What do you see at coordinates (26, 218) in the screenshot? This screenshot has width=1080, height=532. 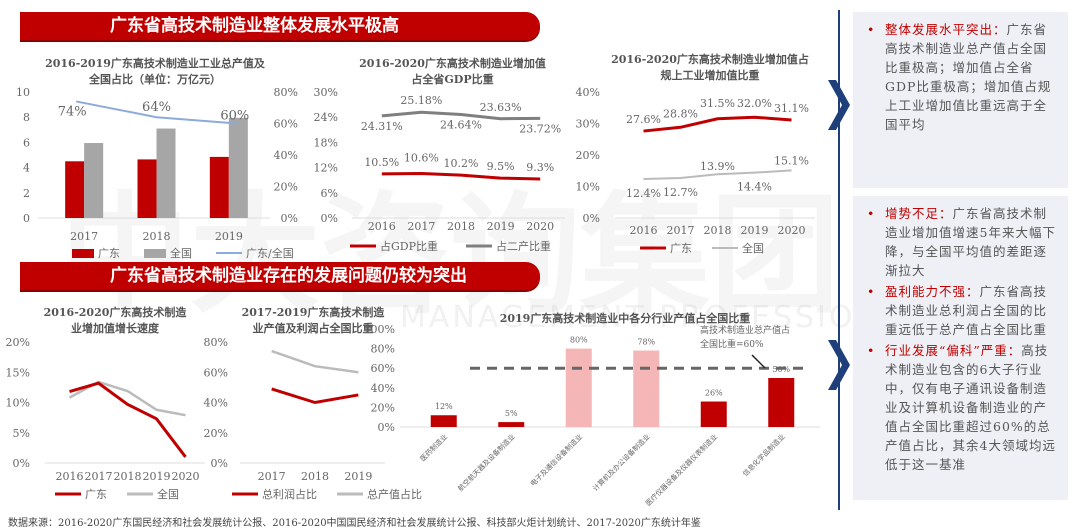 I see `y-tick-label: 0` at bounding box center [26, 218].